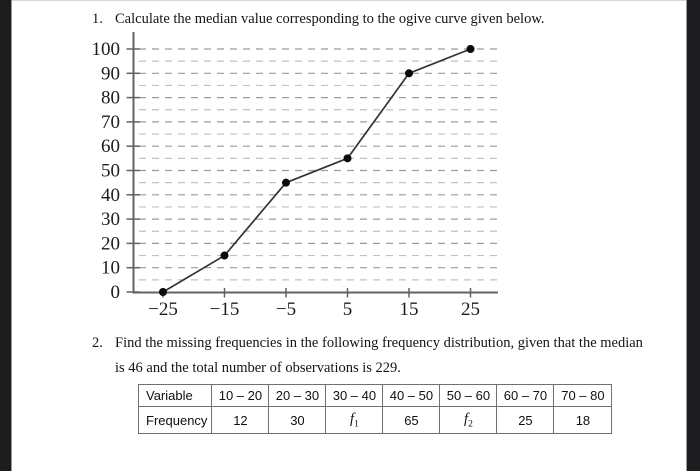  I want to click on table-cell: f2, so click(468, 420).